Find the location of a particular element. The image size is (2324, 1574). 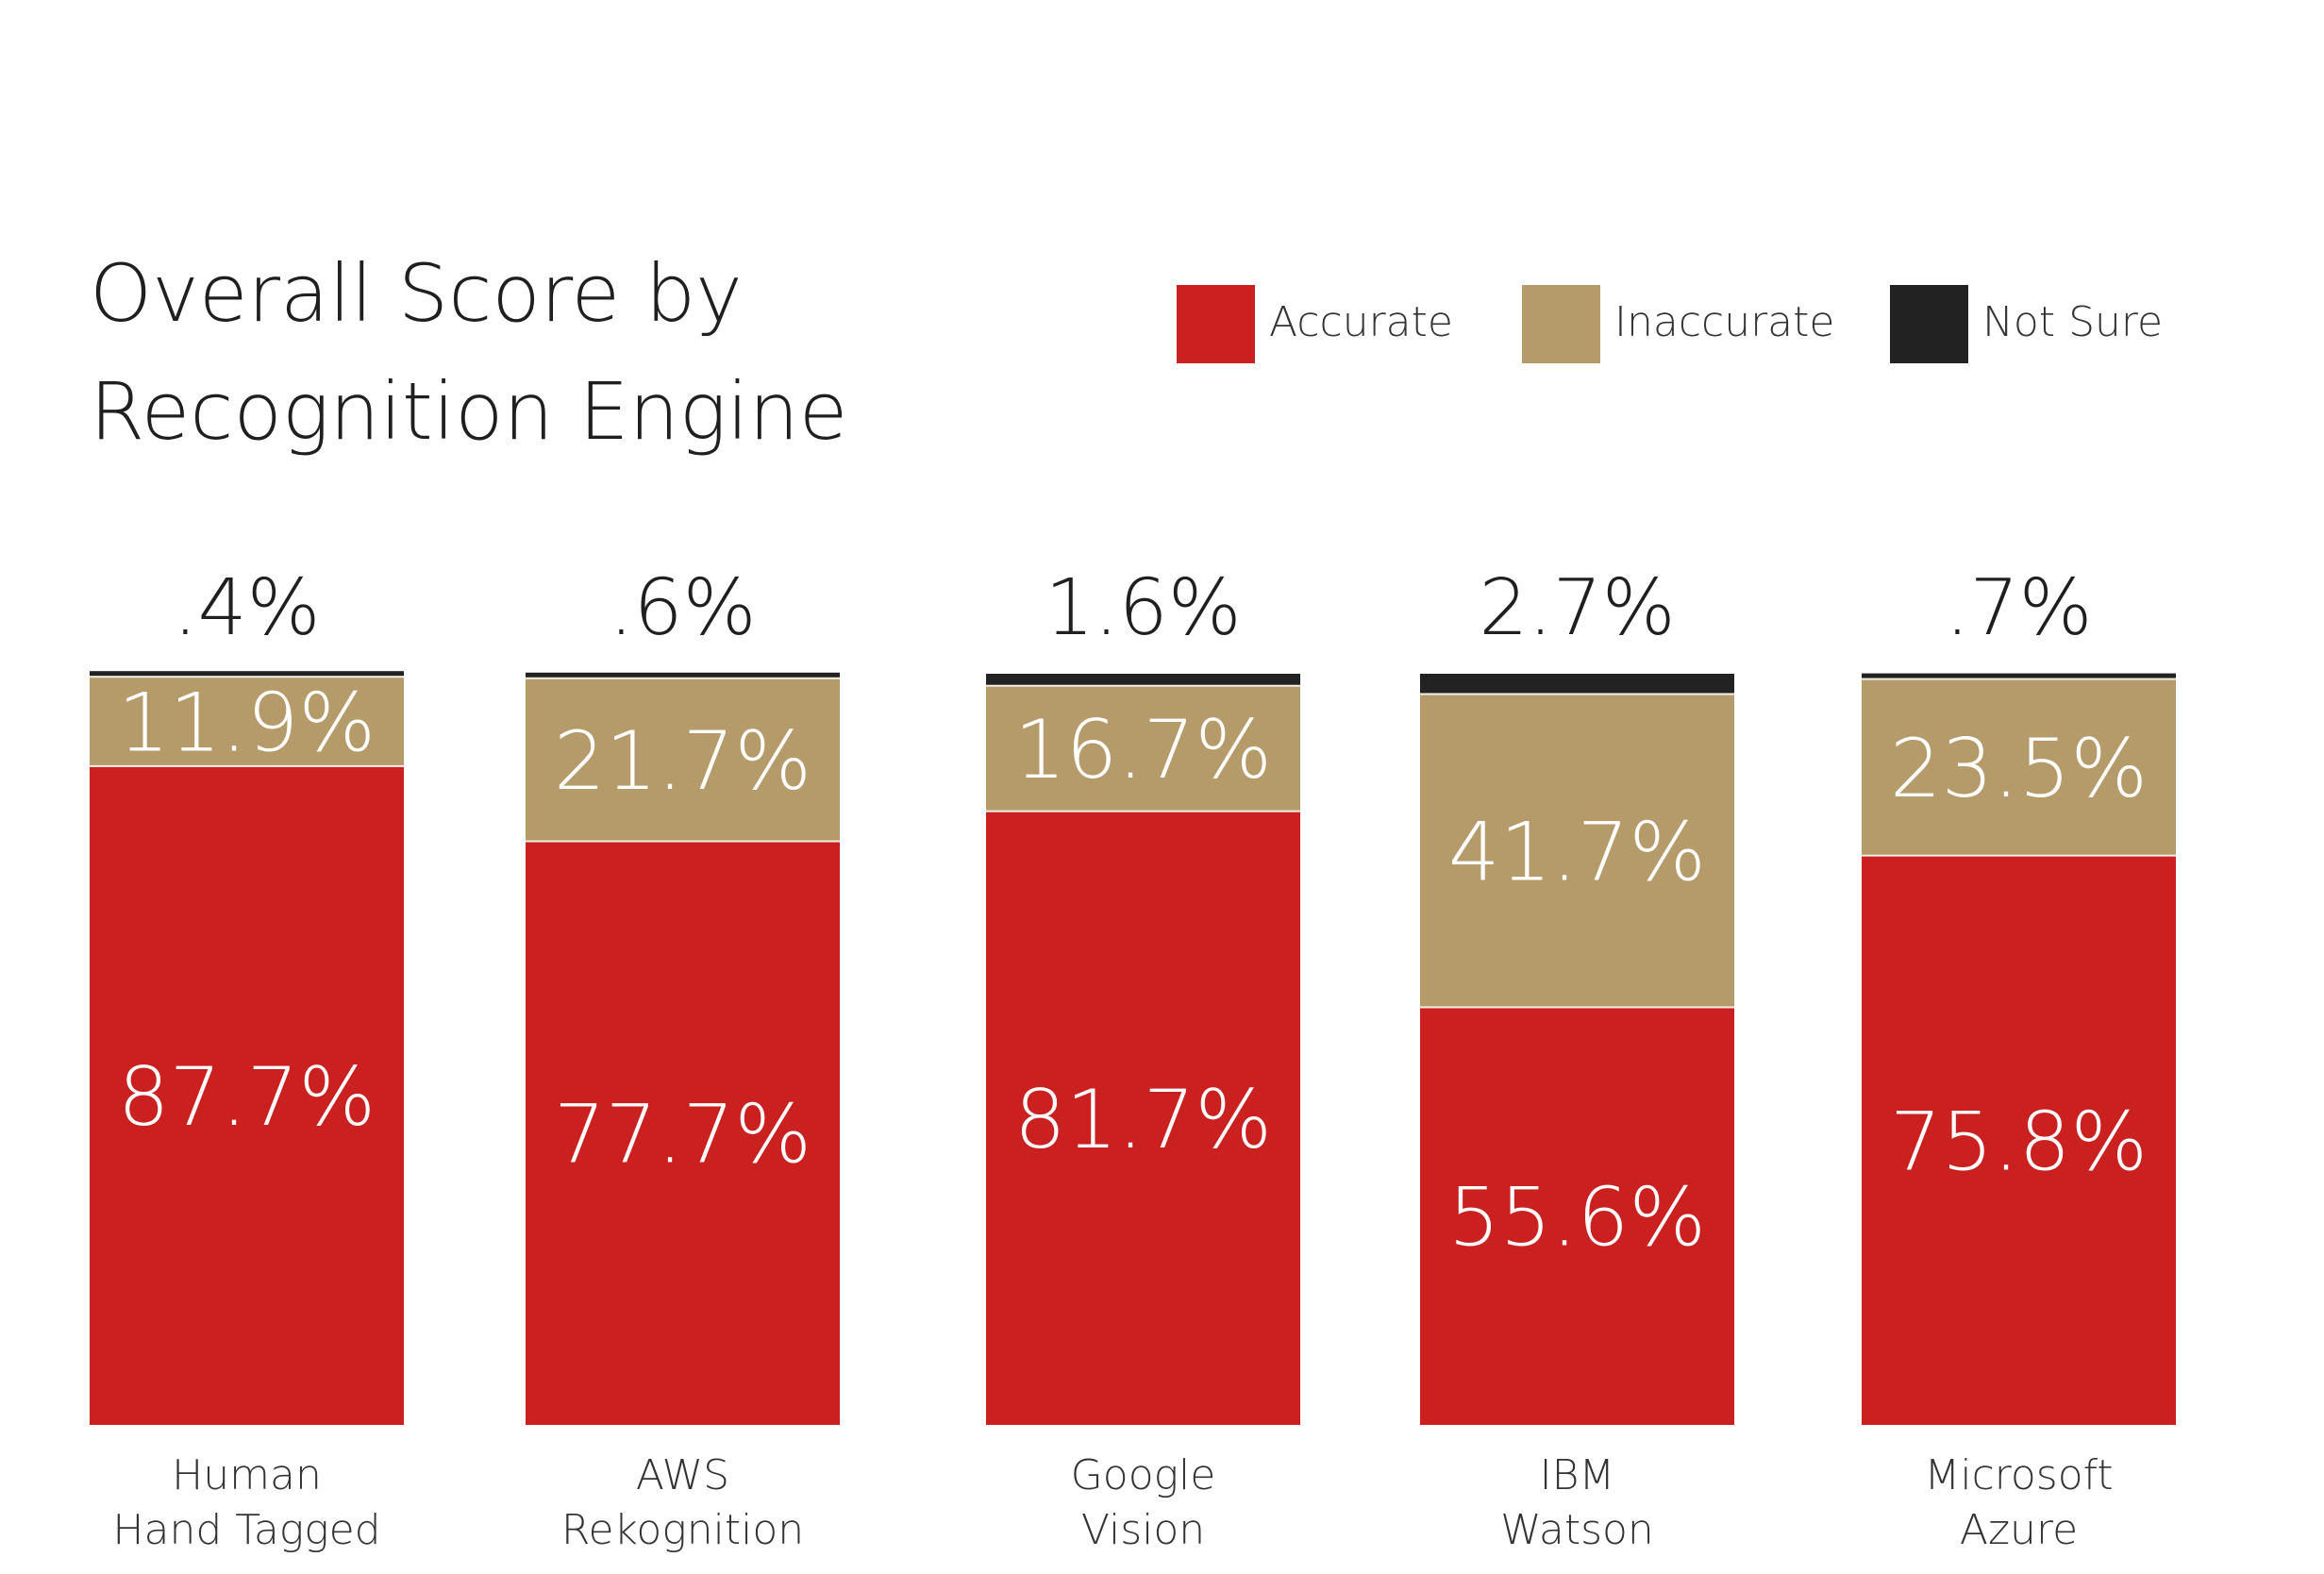

legend-swatch-not-sure is located at coordinates (1929, 324).